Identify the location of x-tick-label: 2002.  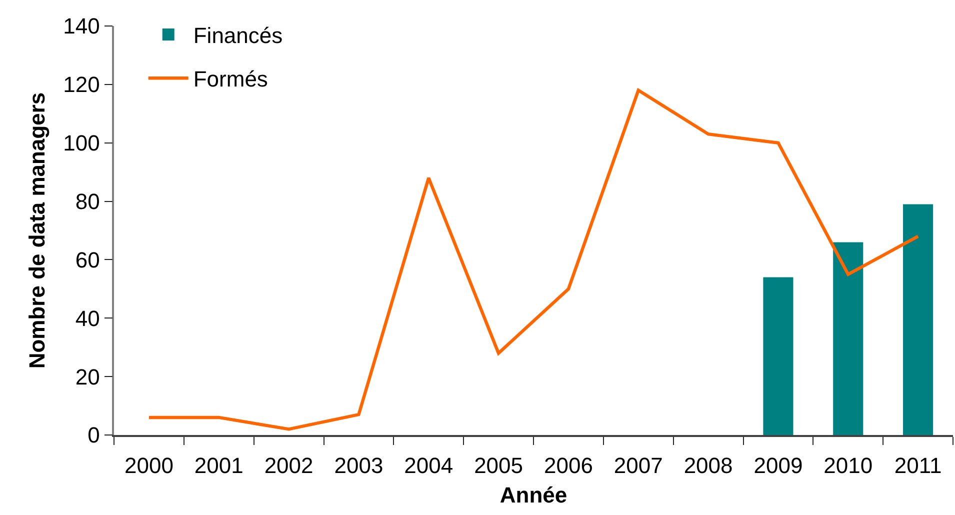
(289, 465).